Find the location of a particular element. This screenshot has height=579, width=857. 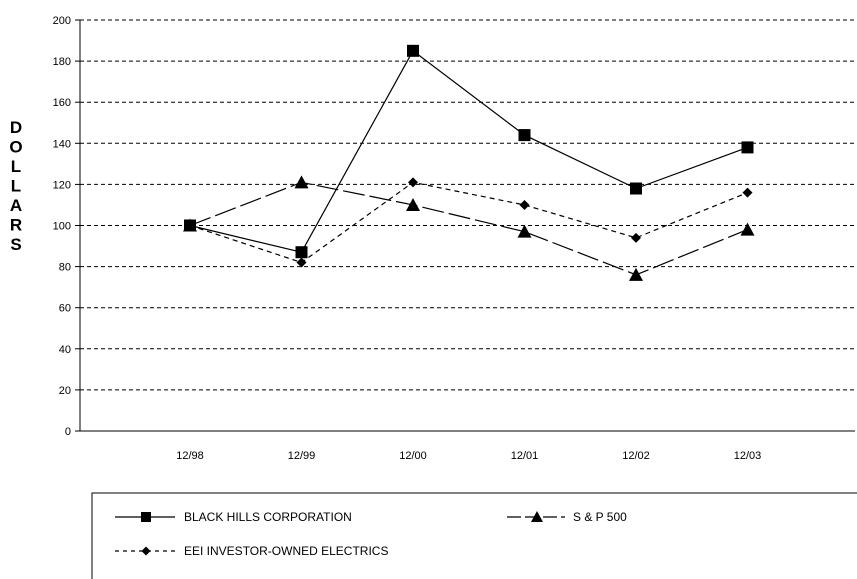

legend-box is located at coordinates (474, 535).